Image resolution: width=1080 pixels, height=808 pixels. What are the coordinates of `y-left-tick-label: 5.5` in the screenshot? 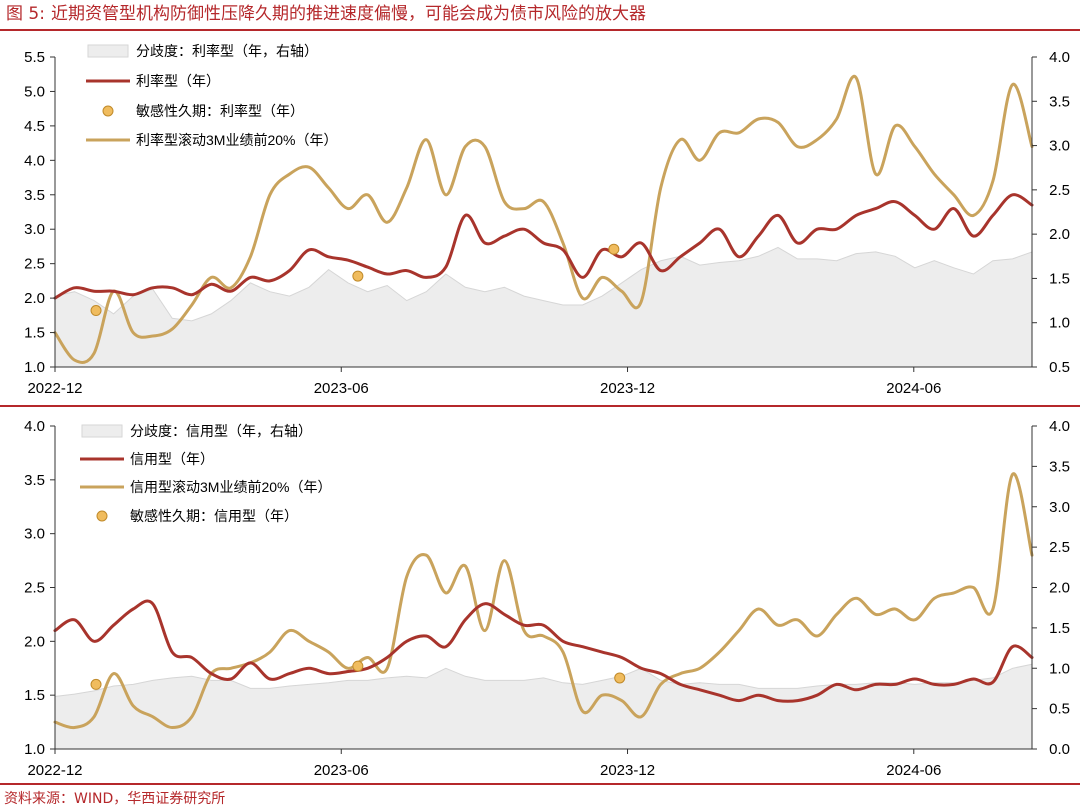 It's located at (34, 57).